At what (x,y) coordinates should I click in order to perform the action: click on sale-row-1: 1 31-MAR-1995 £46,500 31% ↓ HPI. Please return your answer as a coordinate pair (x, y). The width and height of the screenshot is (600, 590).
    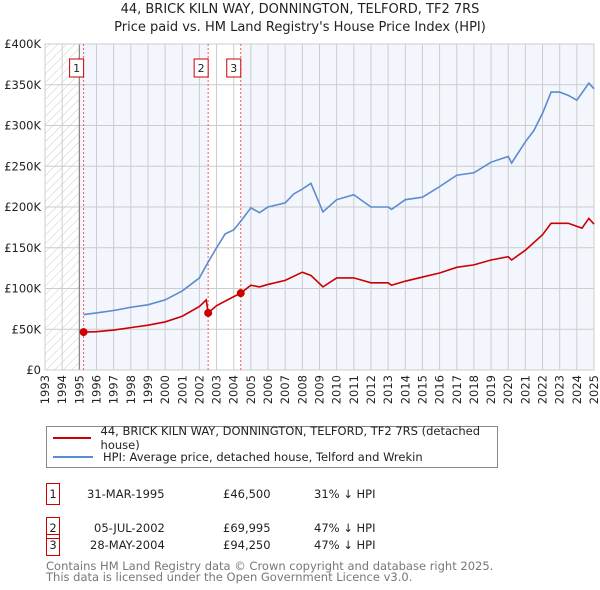
    Looking at the image, I should click on (296, 494).